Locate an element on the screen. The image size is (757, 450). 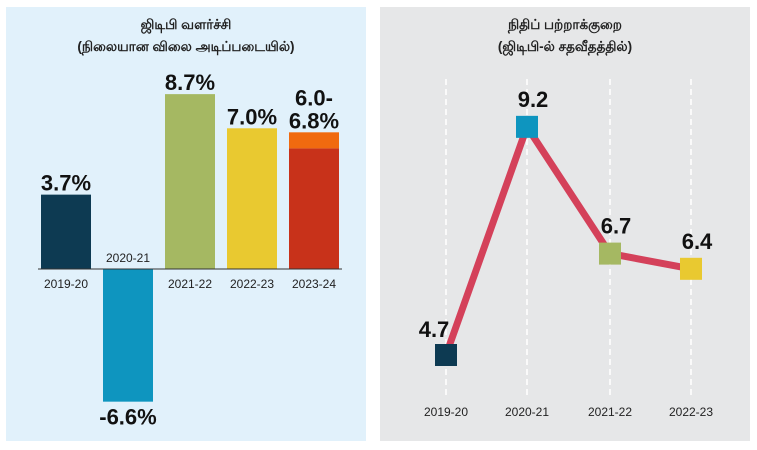
gdp-growth-subtitle: (நிலையான விலை அடிப்படையில்) is located at coordinates (186, 46).